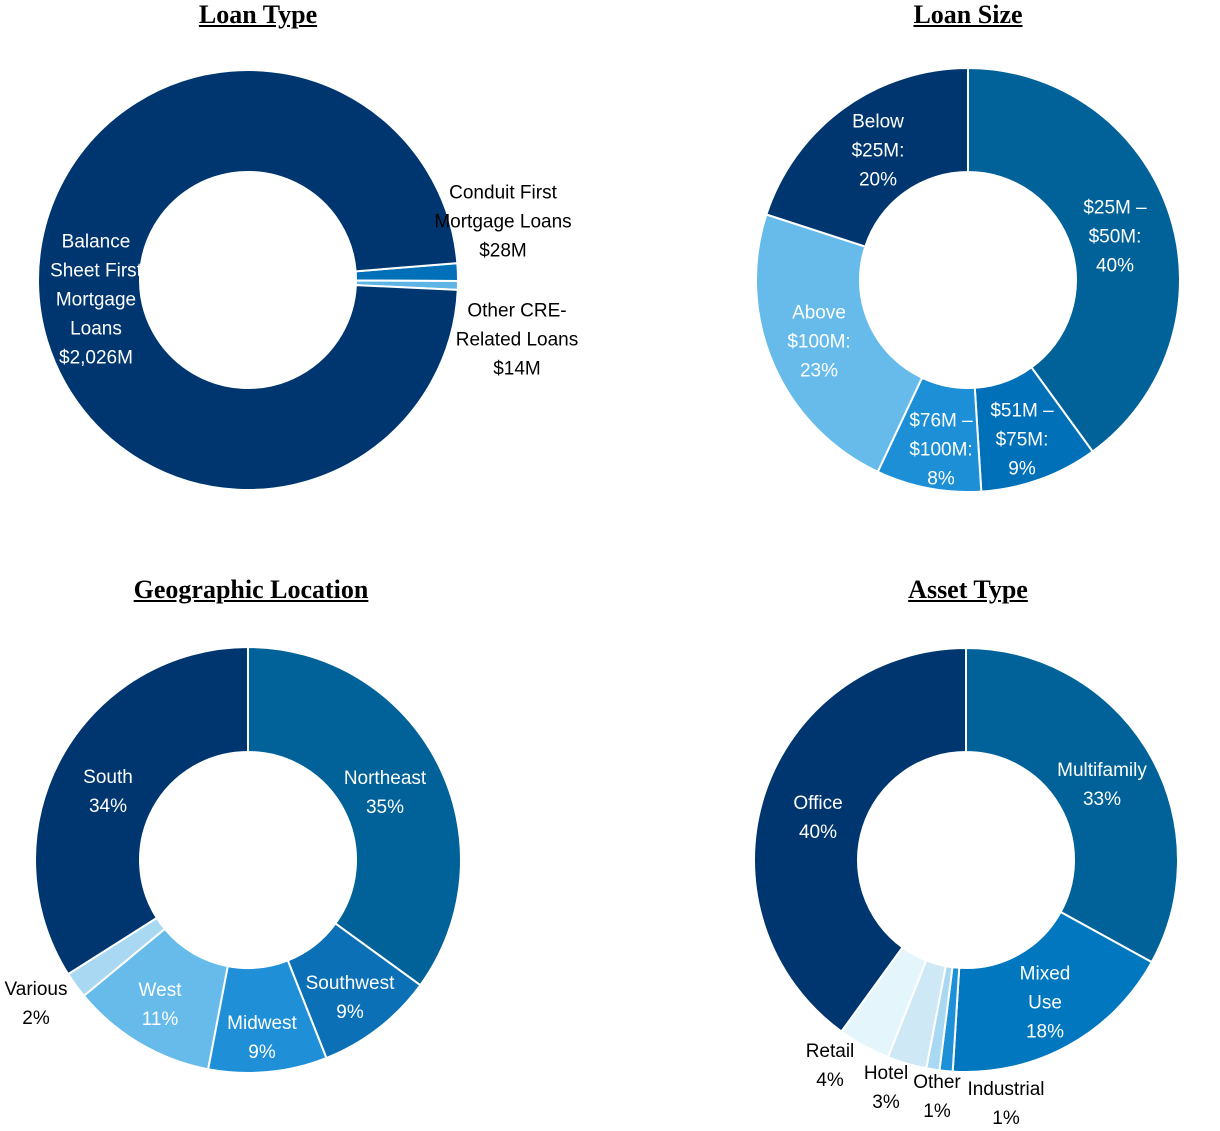  I want to click on category-label: Conduit First Mortgage Loans, so click(503, 207).